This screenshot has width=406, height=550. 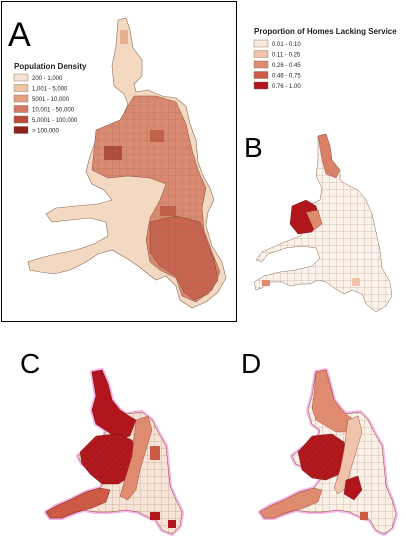 What do you see at coordinates (156, 199) in the screenshot?
I see `map-a-tracts` at bounding box center [156, 199].